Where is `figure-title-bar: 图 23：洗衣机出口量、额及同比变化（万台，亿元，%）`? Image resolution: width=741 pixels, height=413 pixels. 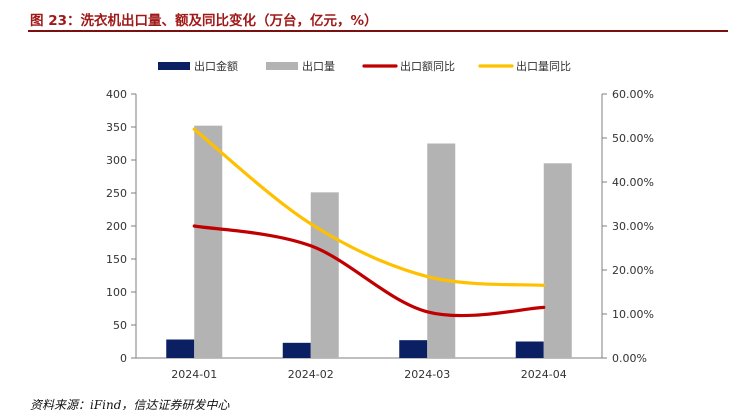 figure-title-bar: 图 23：洗衣机出口量、额及同比变化（万台，亿元，%） is located at coordinates (378, 19).